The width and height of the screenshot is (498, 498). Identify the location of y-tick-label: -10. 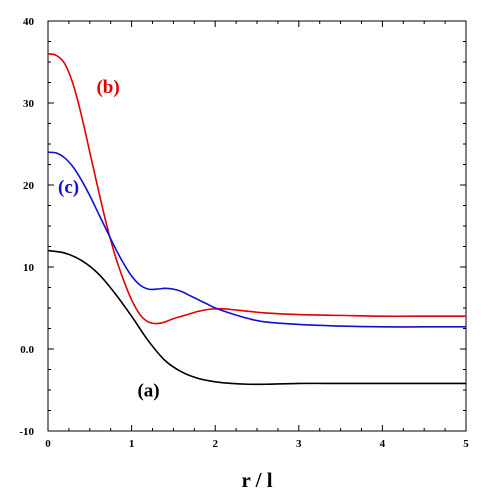
(26, 432).